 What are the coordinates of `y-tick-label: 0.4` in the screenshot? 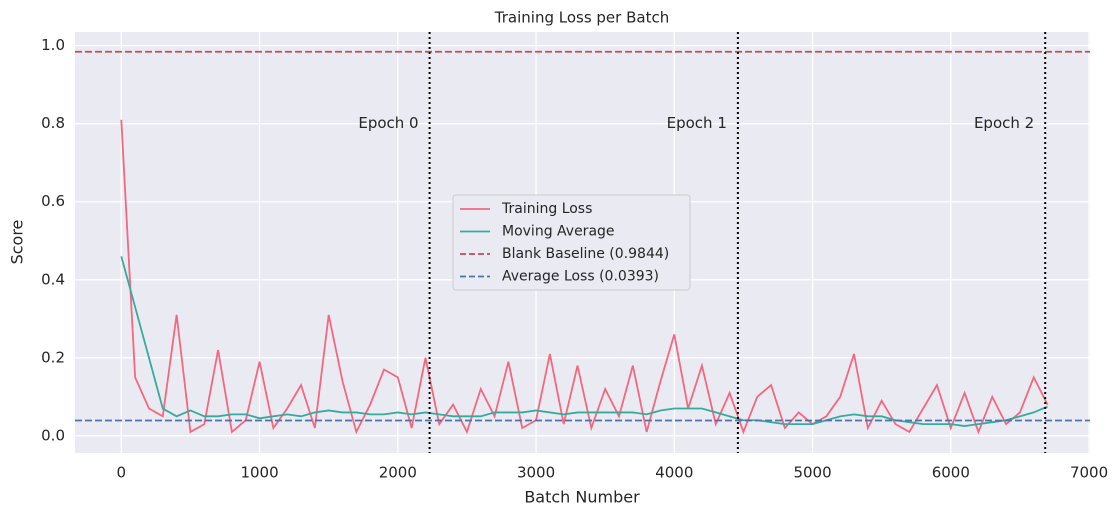 It's located at (53, 279).